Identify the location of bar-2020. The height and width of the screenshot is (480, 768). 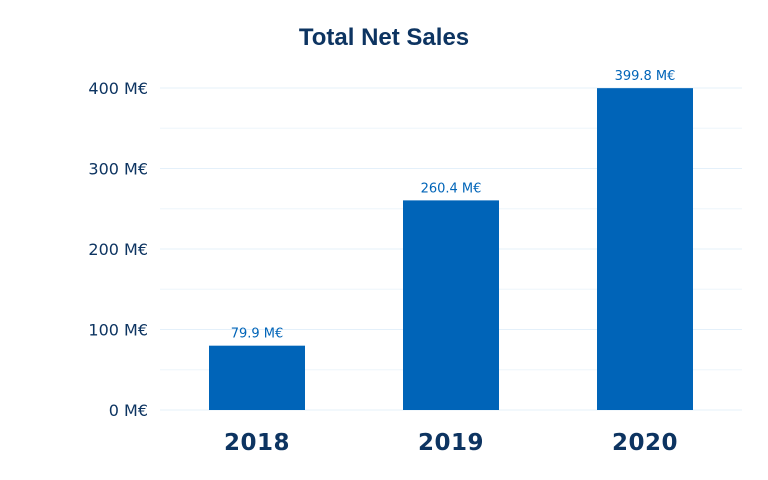
(645, 249).